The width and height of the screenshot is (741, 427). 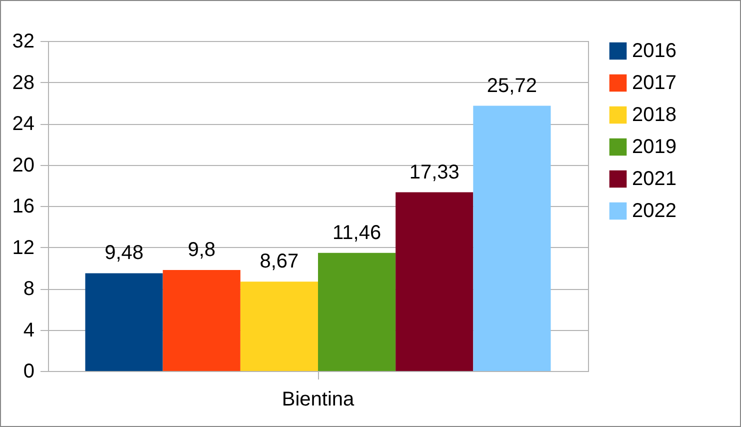 I want to click on y-tick-label: 28, so click(x=23, y=83).